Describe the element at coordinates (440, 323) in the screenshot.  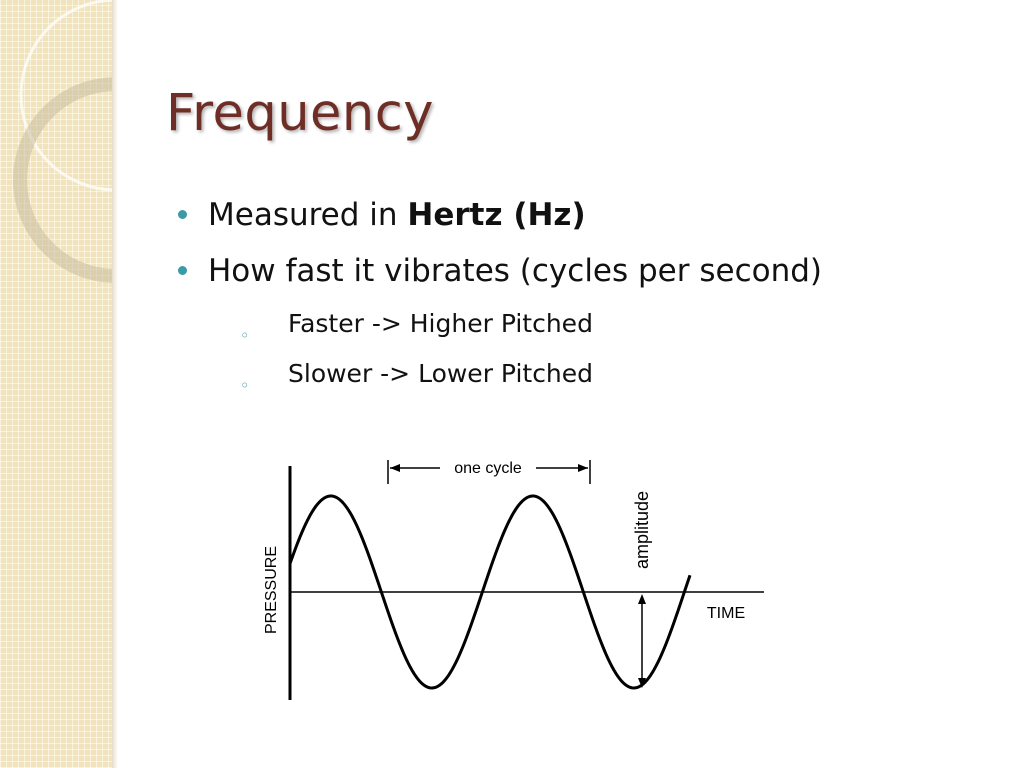
I see `sub-bullet-text: Faster -> Higher Pitched` at that location.